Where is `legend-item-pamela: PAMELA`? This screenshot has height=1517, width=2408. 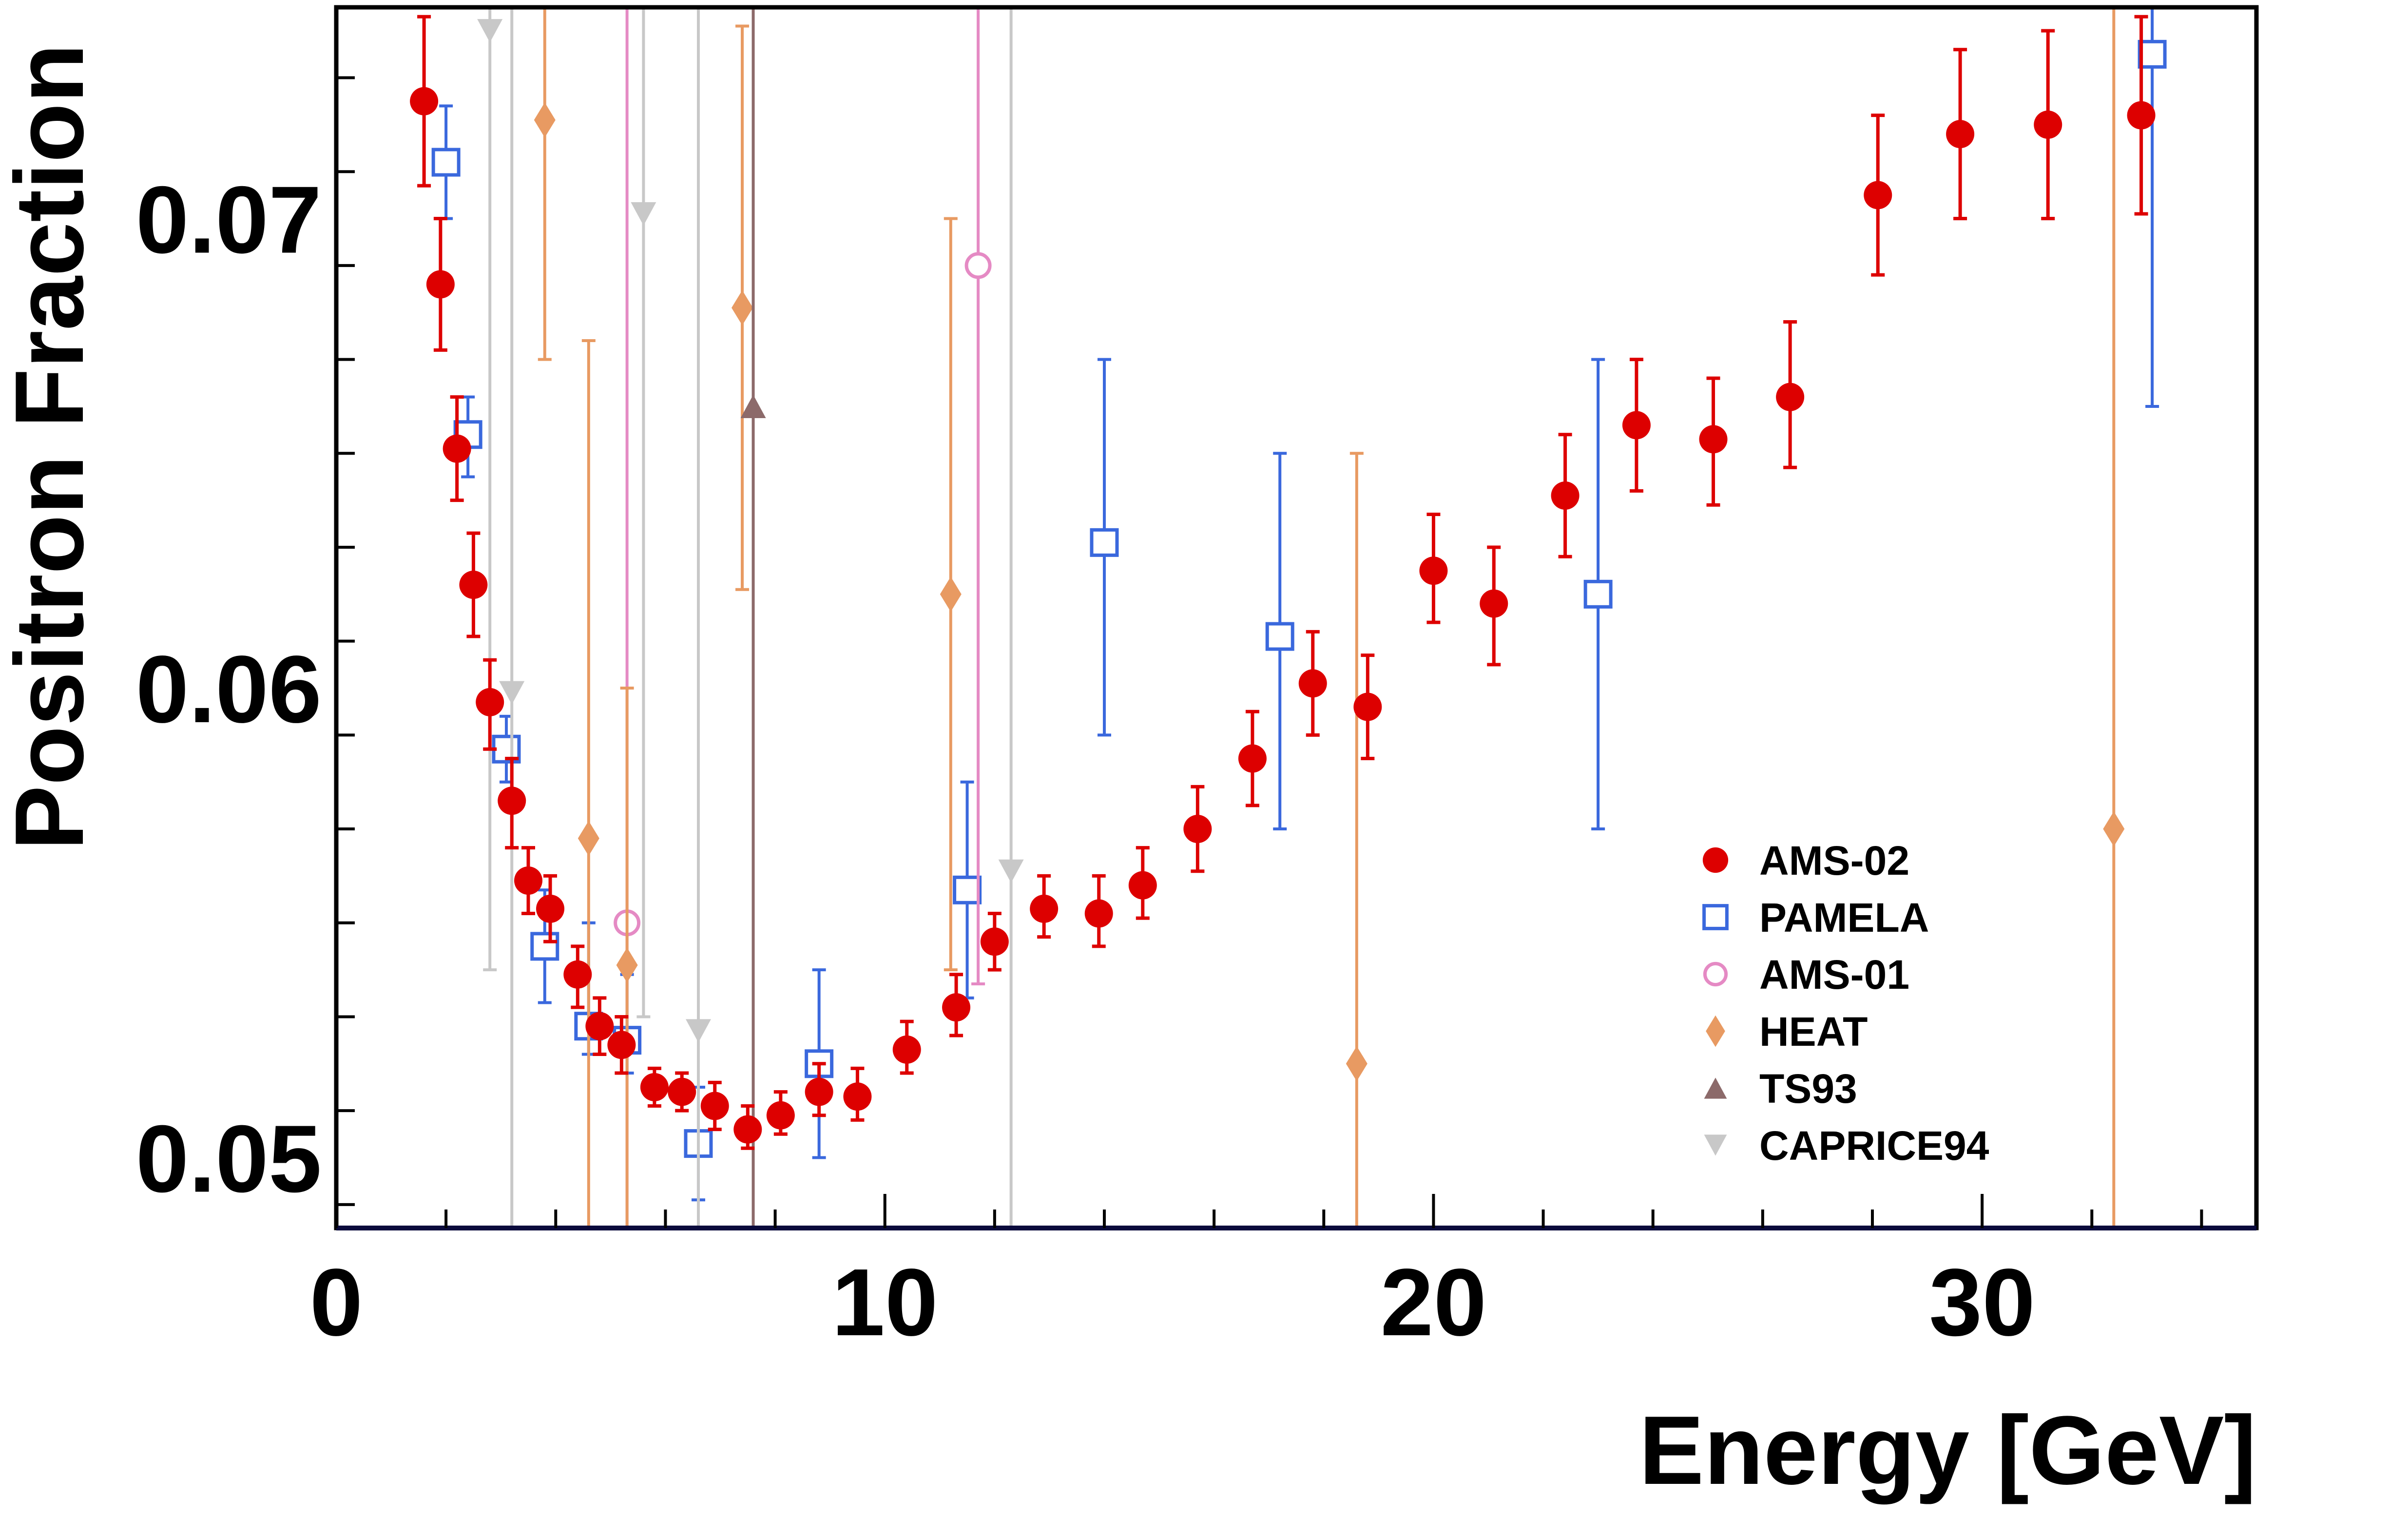
legend-item-pamela: PAMELA is located at coordinates (1815, 918).